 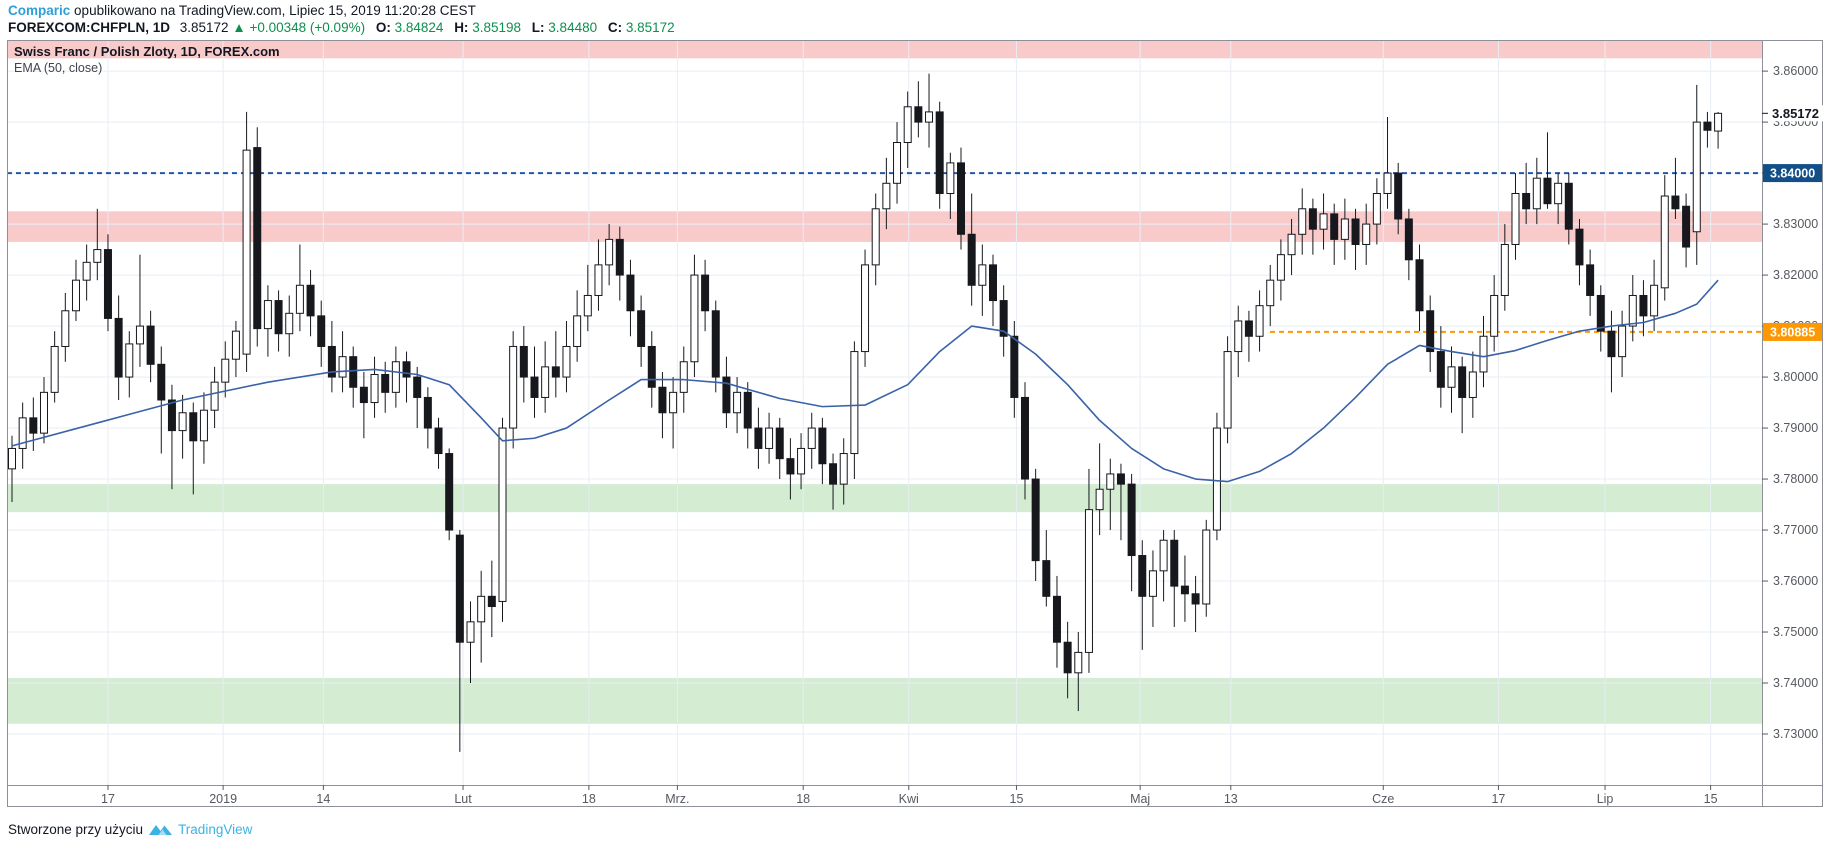 What do you see at coordinates (1795, 113) in the screenshot?
I see `last-price-text: 3.85172` at bounding box center [1795, 113].